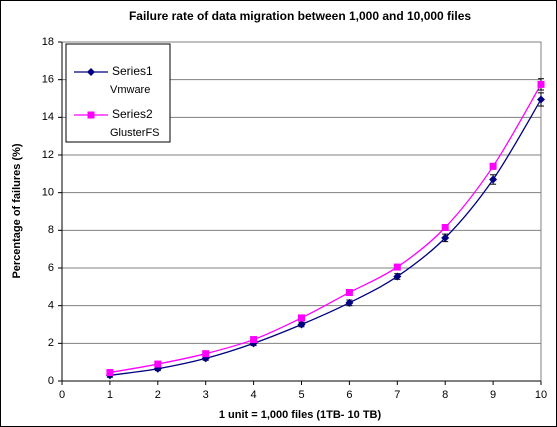 This screenshot has height=427, width=557. Describe the element at coordinates (206, 395) in the screenshot. I see `x-tick-label: 3` at that location.